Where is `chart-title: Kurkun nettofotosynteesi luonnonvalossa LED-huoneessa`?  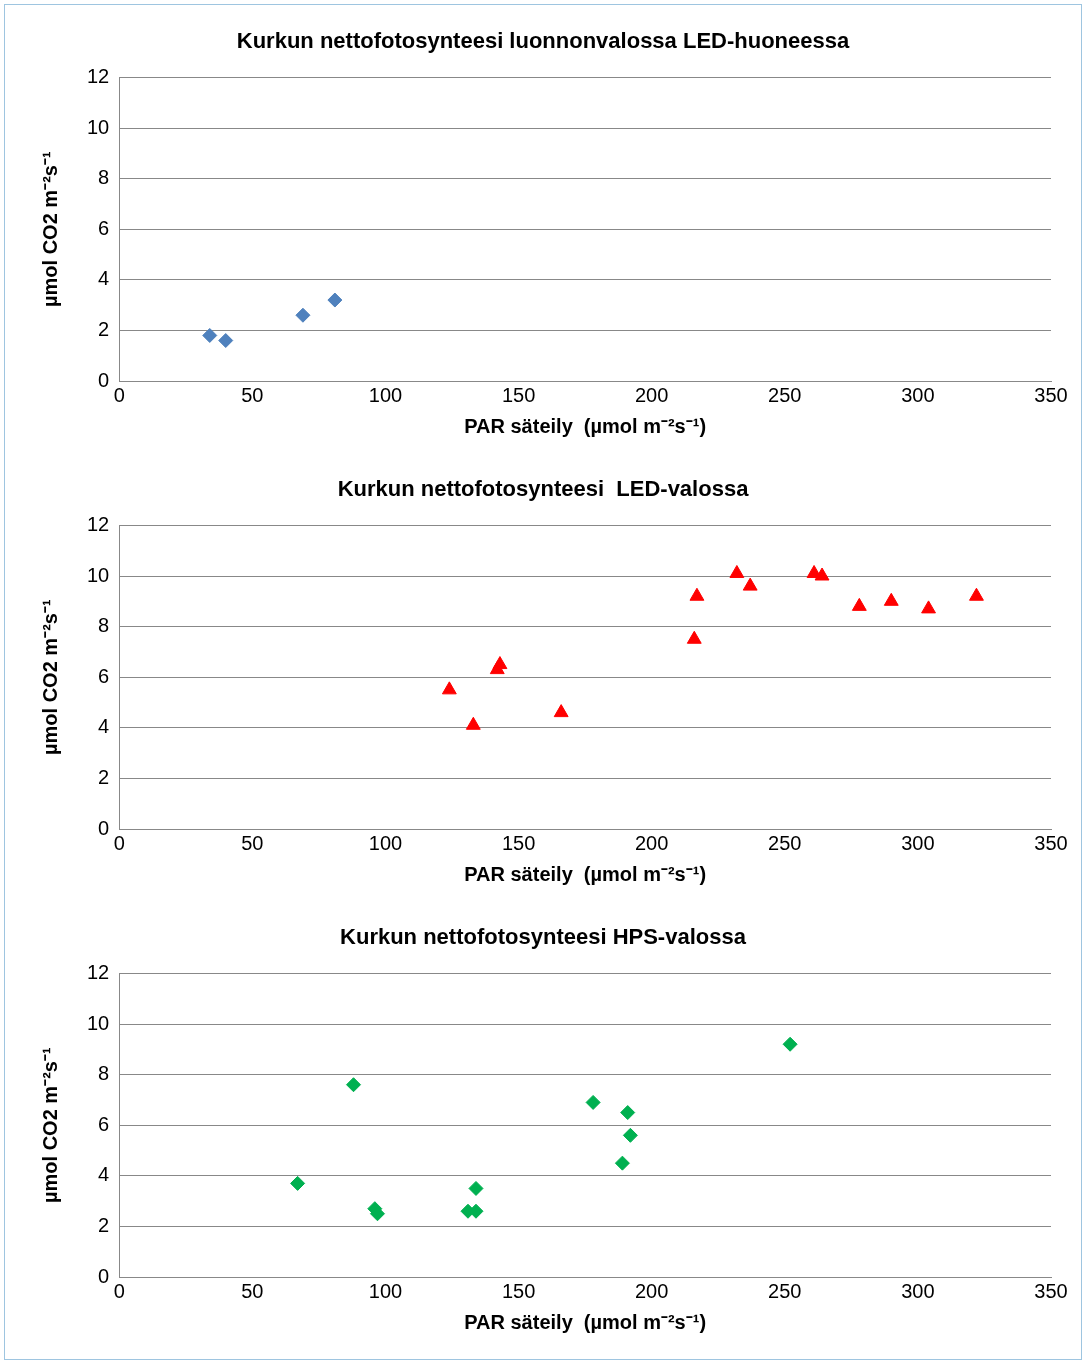
chart-title: Kurkun nettofotosynteesi luonnonvalossa LED-huoneessa is located at coordinates (543, 41).